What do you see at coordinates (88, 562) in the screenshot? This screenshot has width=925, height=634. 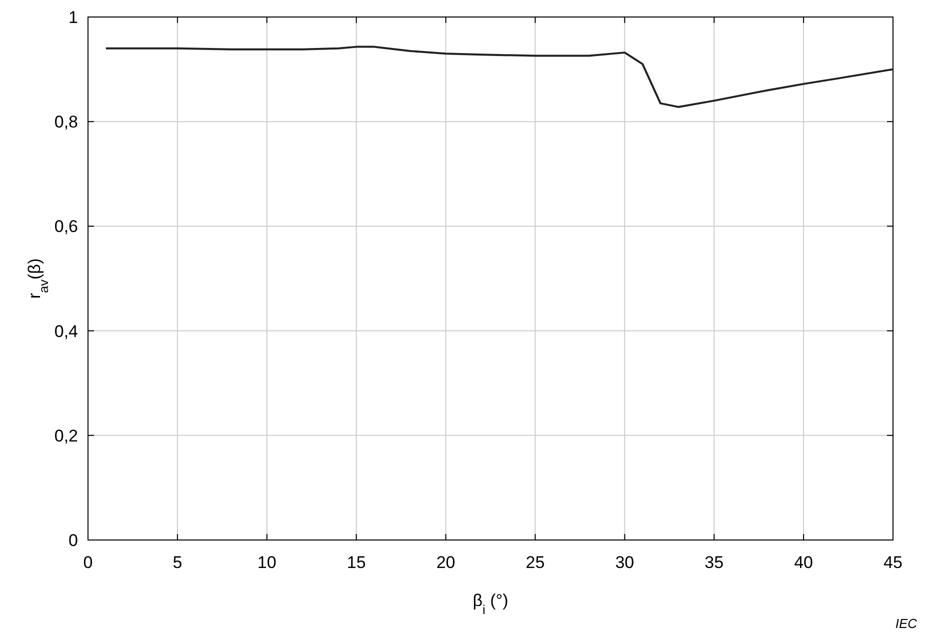 I see `x-tick-label: 0` at bounding box center [88, 562].